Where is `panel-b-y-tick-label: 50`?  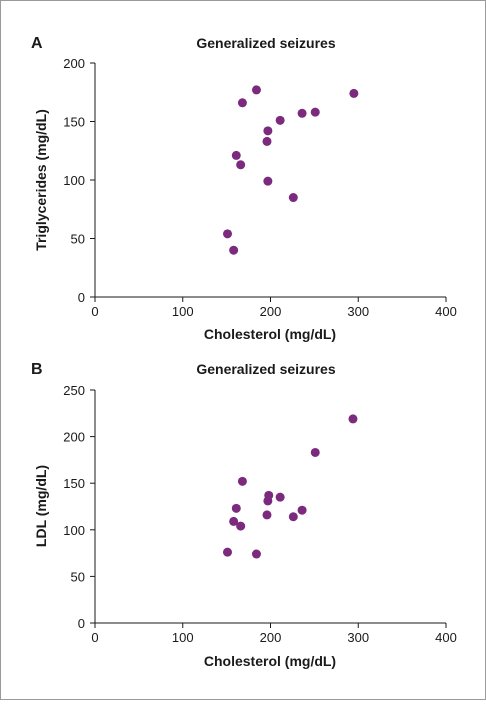 panel-b-y-tick-label: 50 is located at coordinates (78, 576).